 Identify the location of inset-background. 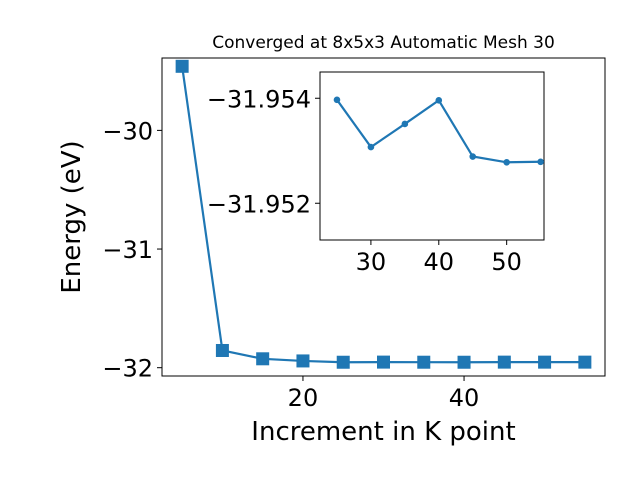
(432, 156).